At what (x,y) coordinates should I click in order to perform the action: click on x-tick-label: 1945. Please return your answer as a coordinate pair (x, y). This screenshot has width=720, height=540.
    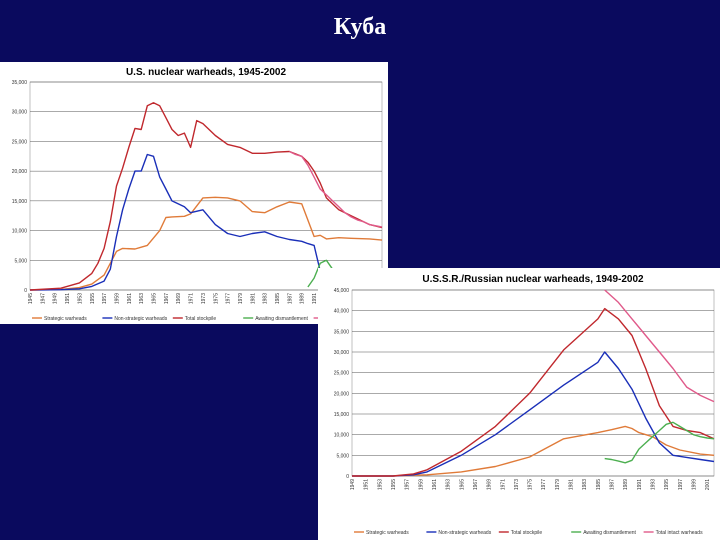
    Looking at the image, I should click on (31, 298).